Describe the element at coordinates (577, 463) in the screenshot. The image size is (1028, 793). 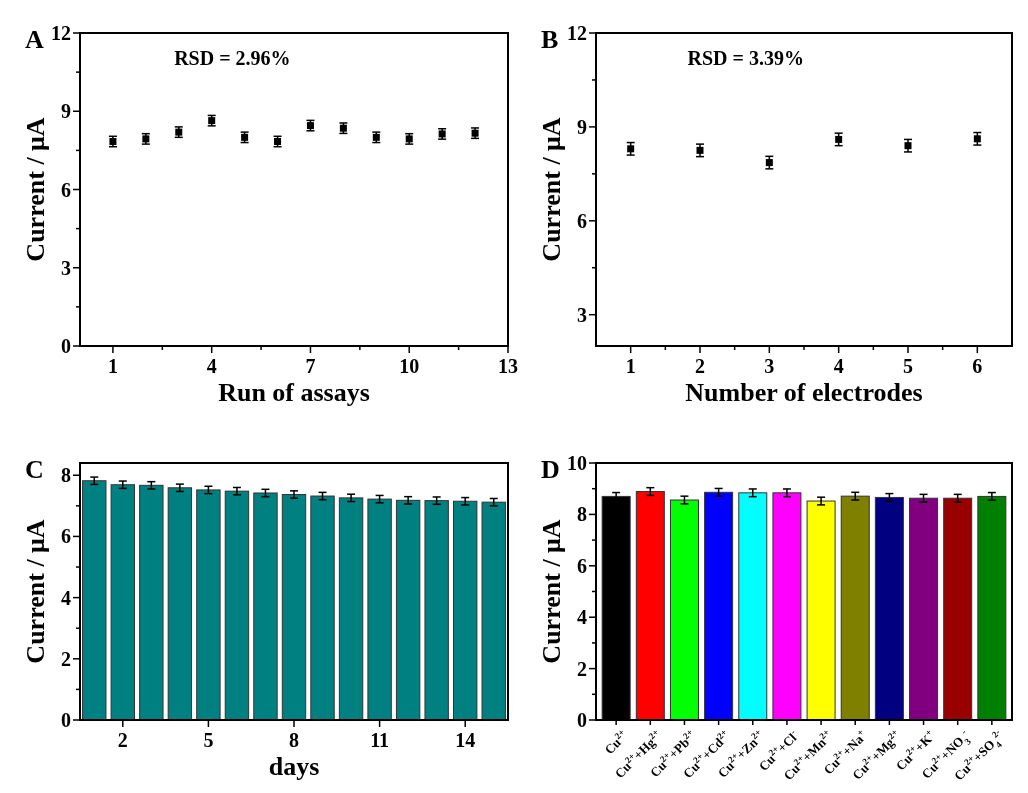
I see `y-tick-label: 10` at that location.